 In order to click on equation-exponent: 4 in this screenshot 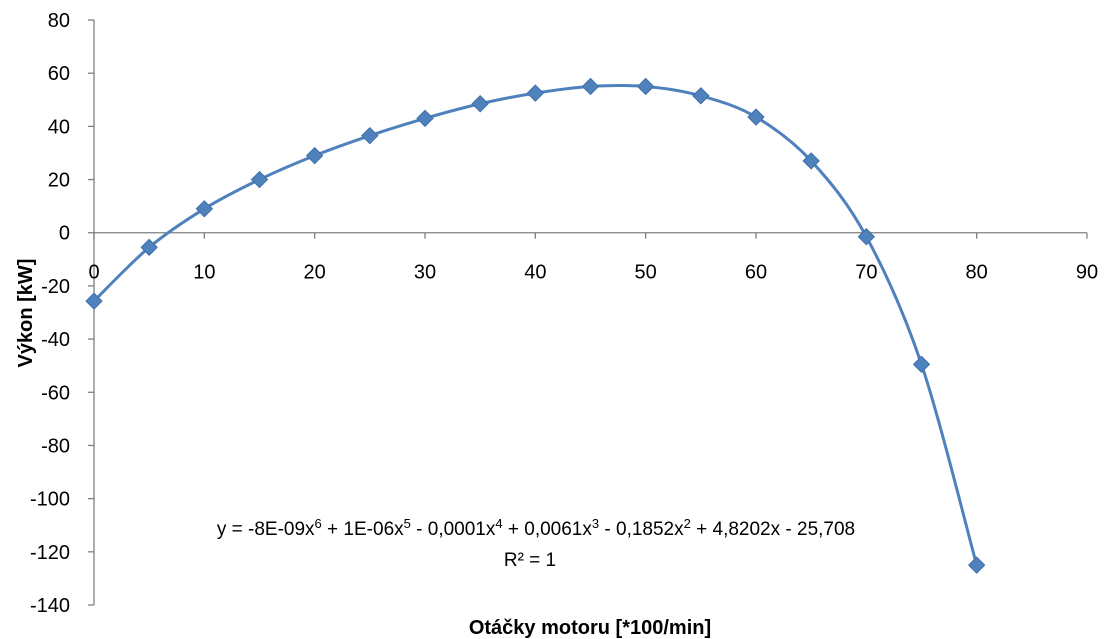, I will do `click(498, 523)`.